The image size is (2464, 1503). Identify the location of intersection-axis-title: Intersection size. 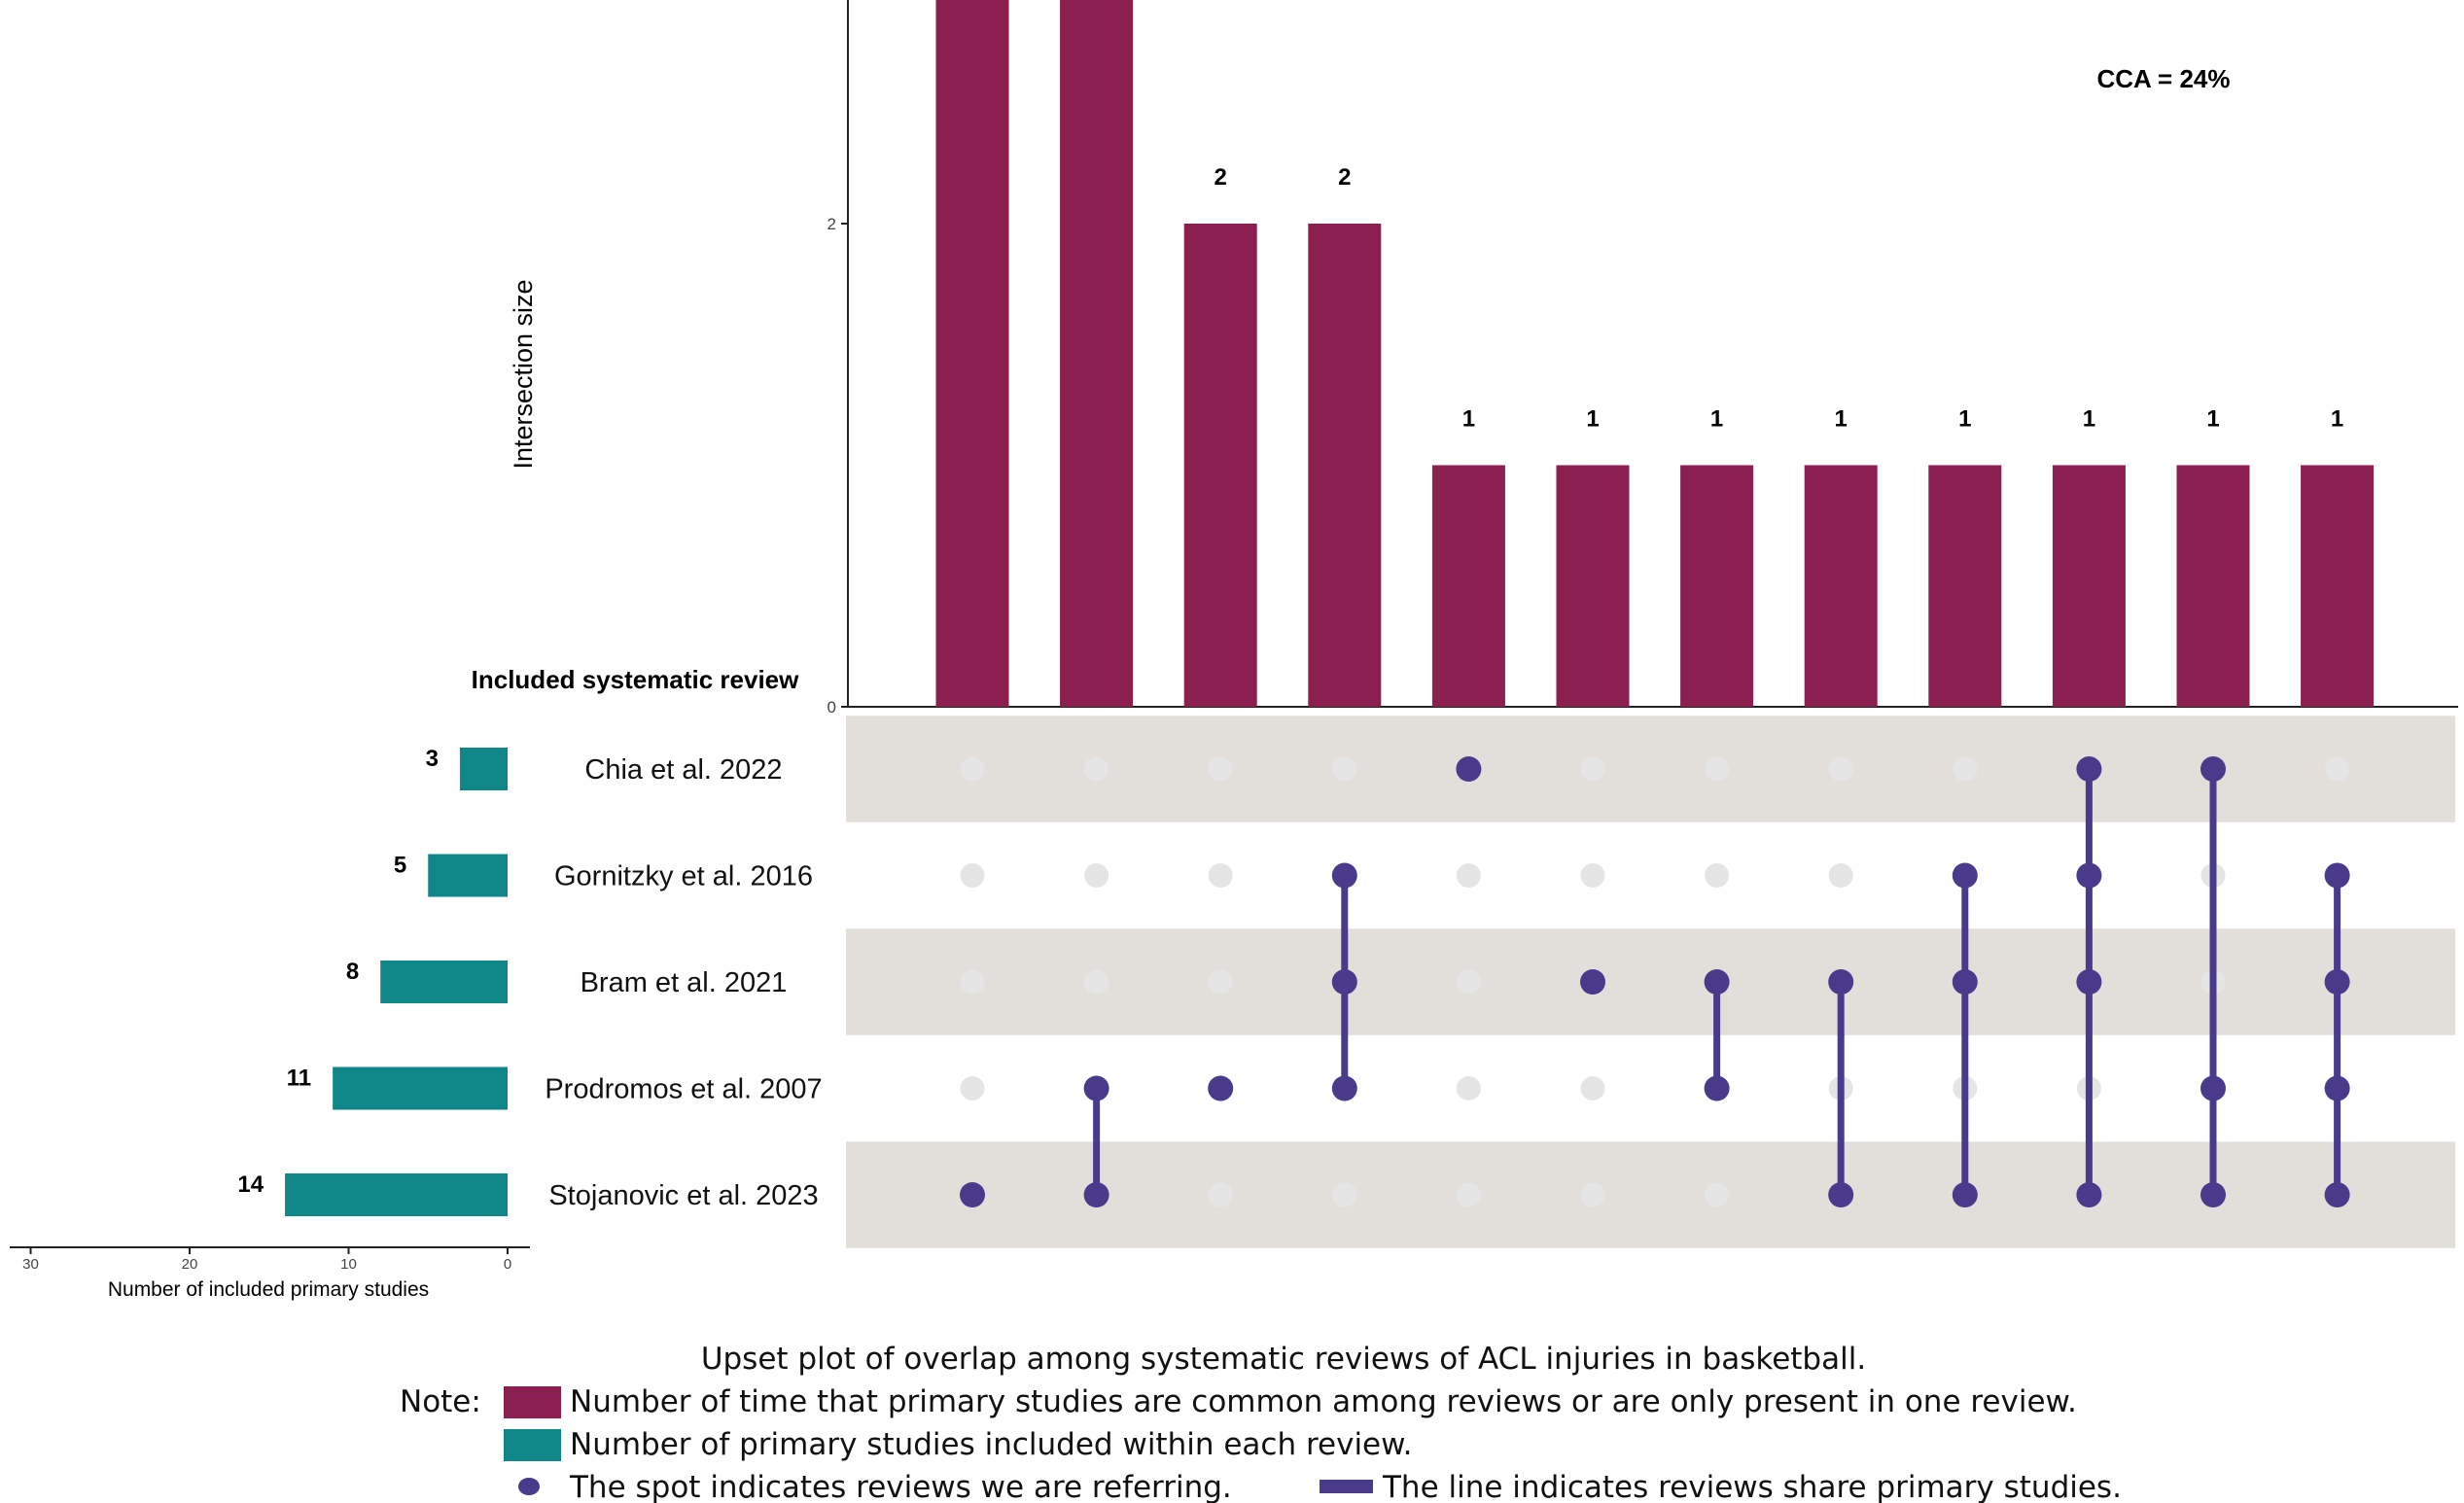
(523, 374).